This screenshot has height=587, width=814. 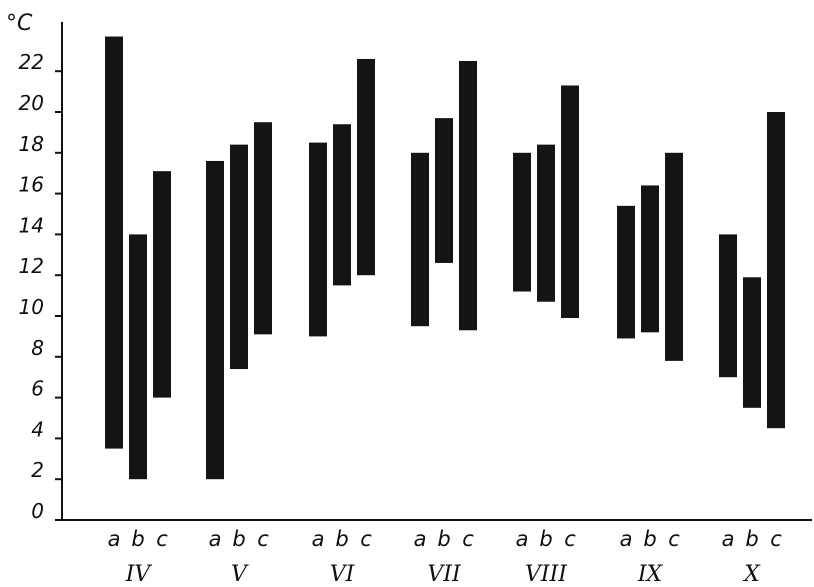 I want to click on y-ticks: 0 2 4 6 8 10 12 14 16 18 20 22, so click(x=40, y=286).